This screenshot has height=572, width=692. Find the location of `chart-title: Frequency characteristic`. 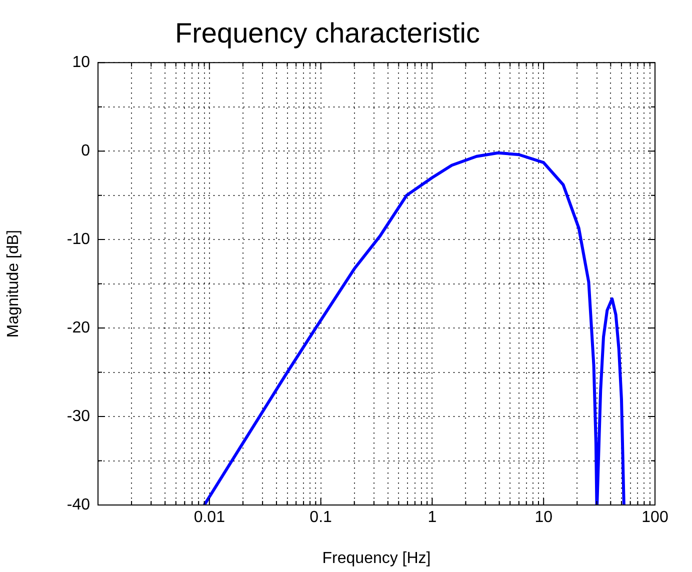

chart-title: Frequency characteristic is located at coordinates (327, 33).